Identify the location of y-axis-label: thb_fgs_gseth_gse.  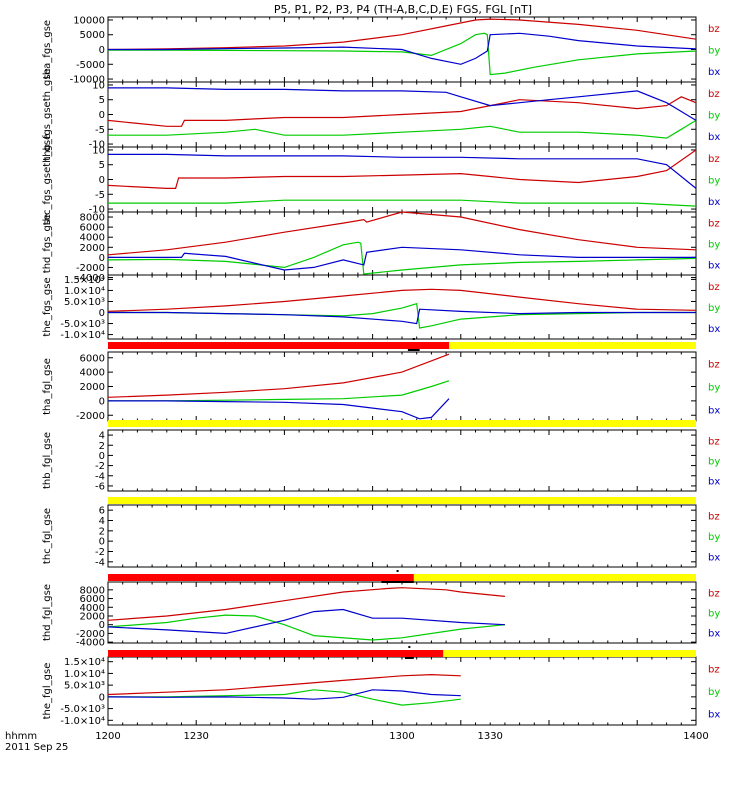
(47, 114).